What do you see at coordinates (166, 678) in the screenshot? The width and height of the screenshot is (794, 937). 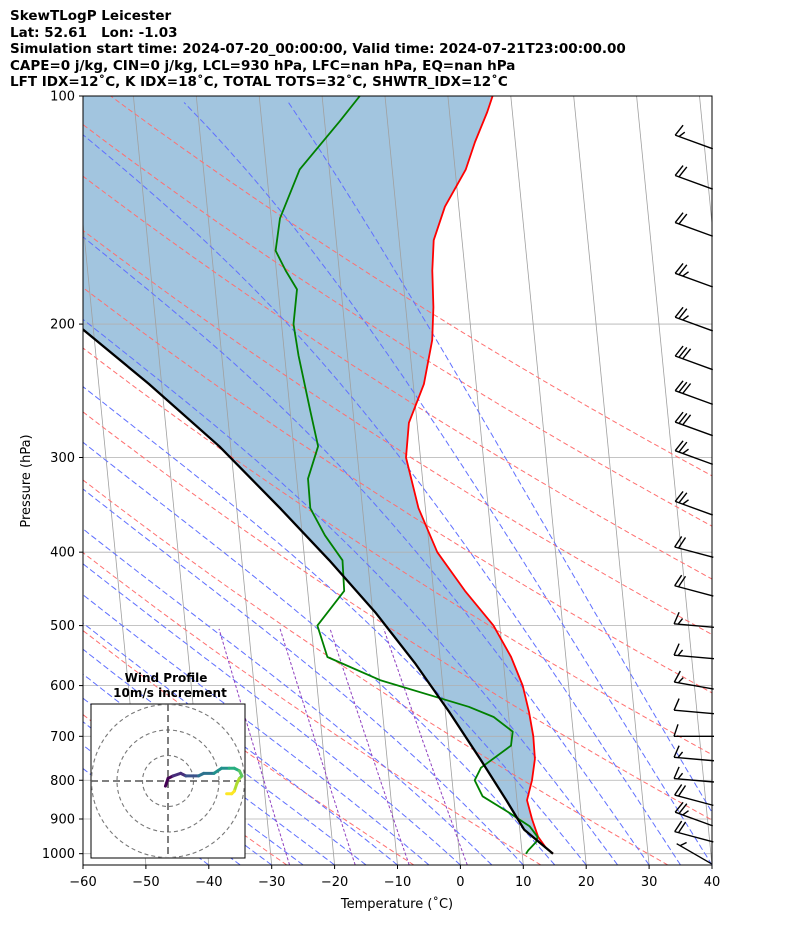 I see `hodograph-title: Wind Profile` at bounding box center [166, 678].